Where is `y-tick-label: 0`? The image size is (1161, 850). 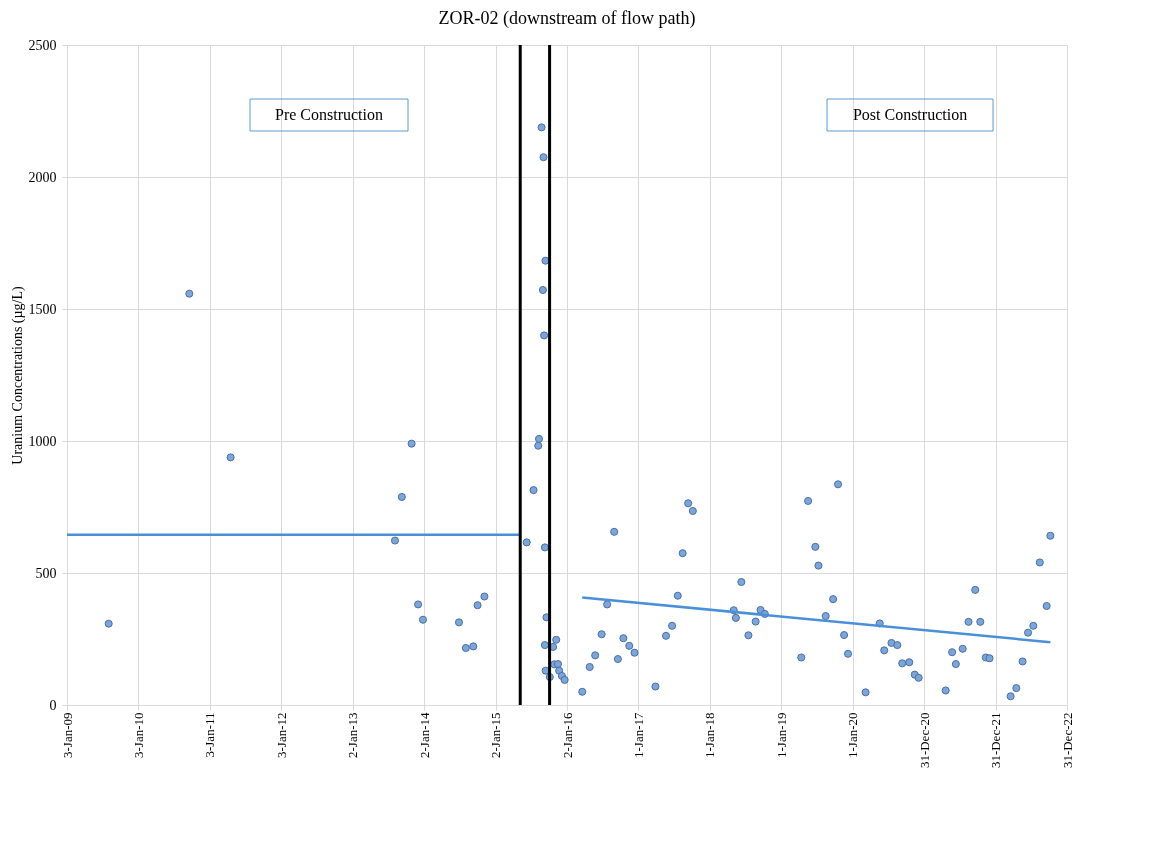 y-tick-label: 0 is located at coordinates (53, 705).